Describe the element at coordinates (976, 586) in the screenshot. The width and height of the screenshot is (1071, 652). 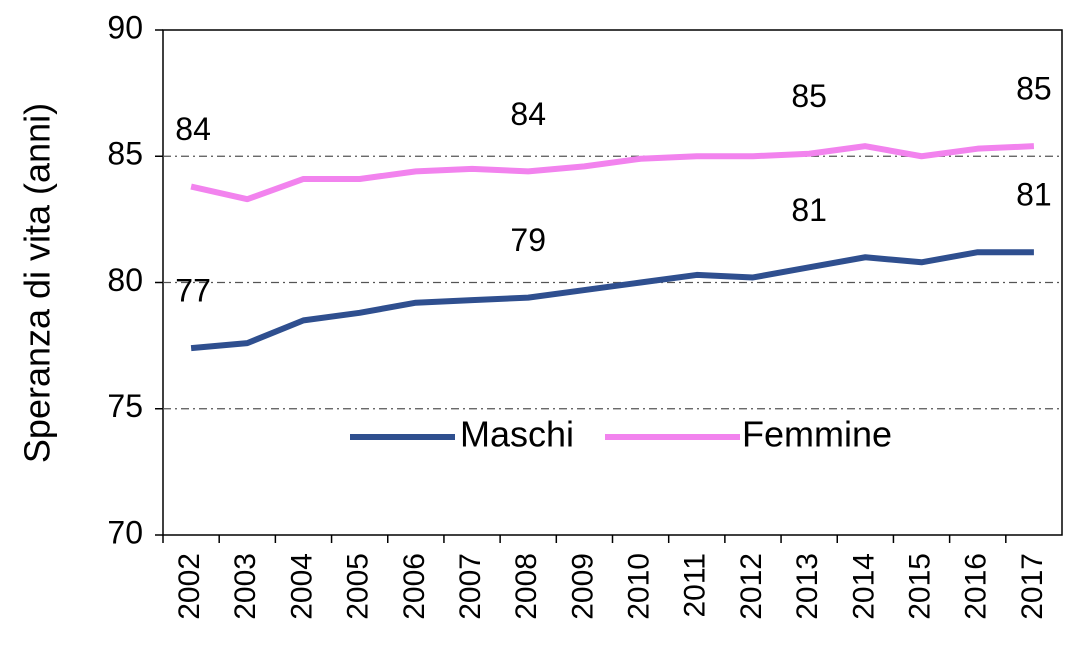
I see `x-tick-label: 2016` at that location.